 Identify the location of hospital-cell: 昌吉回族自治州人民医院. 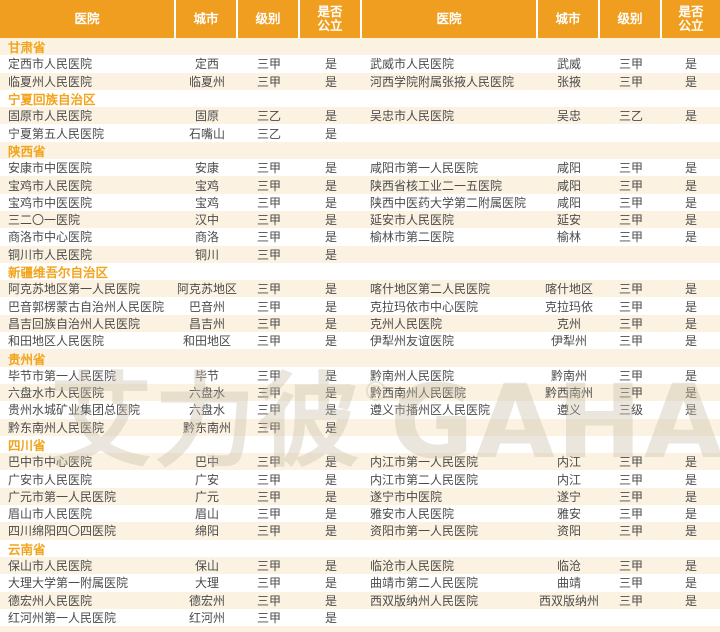
(74, 323).